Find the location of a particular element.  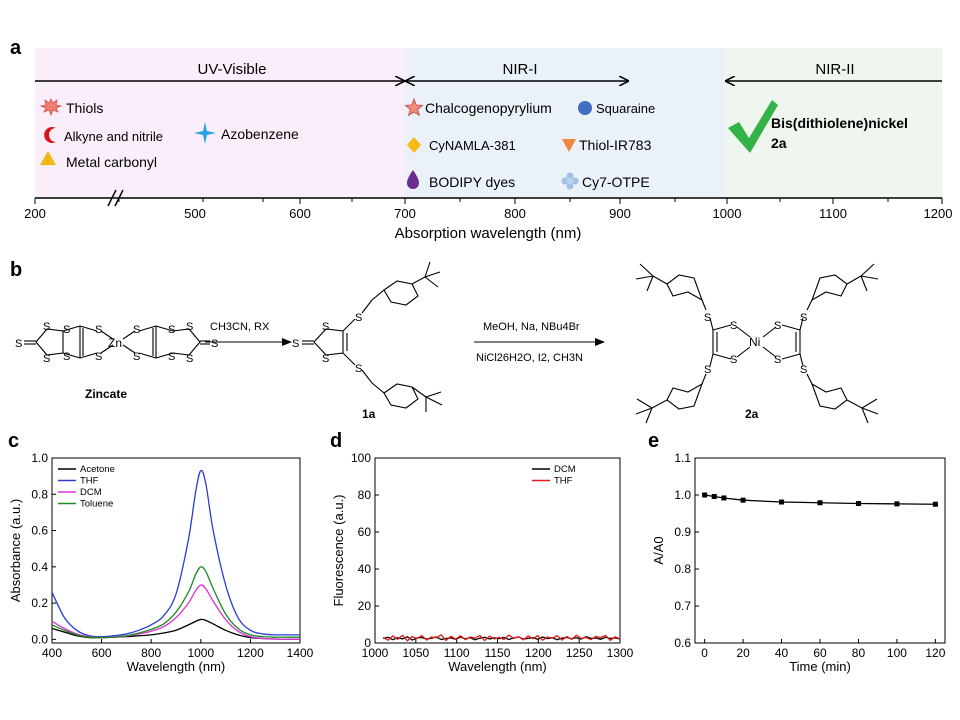

entry-label: Azobenzene is located at coordinates (260, 134).